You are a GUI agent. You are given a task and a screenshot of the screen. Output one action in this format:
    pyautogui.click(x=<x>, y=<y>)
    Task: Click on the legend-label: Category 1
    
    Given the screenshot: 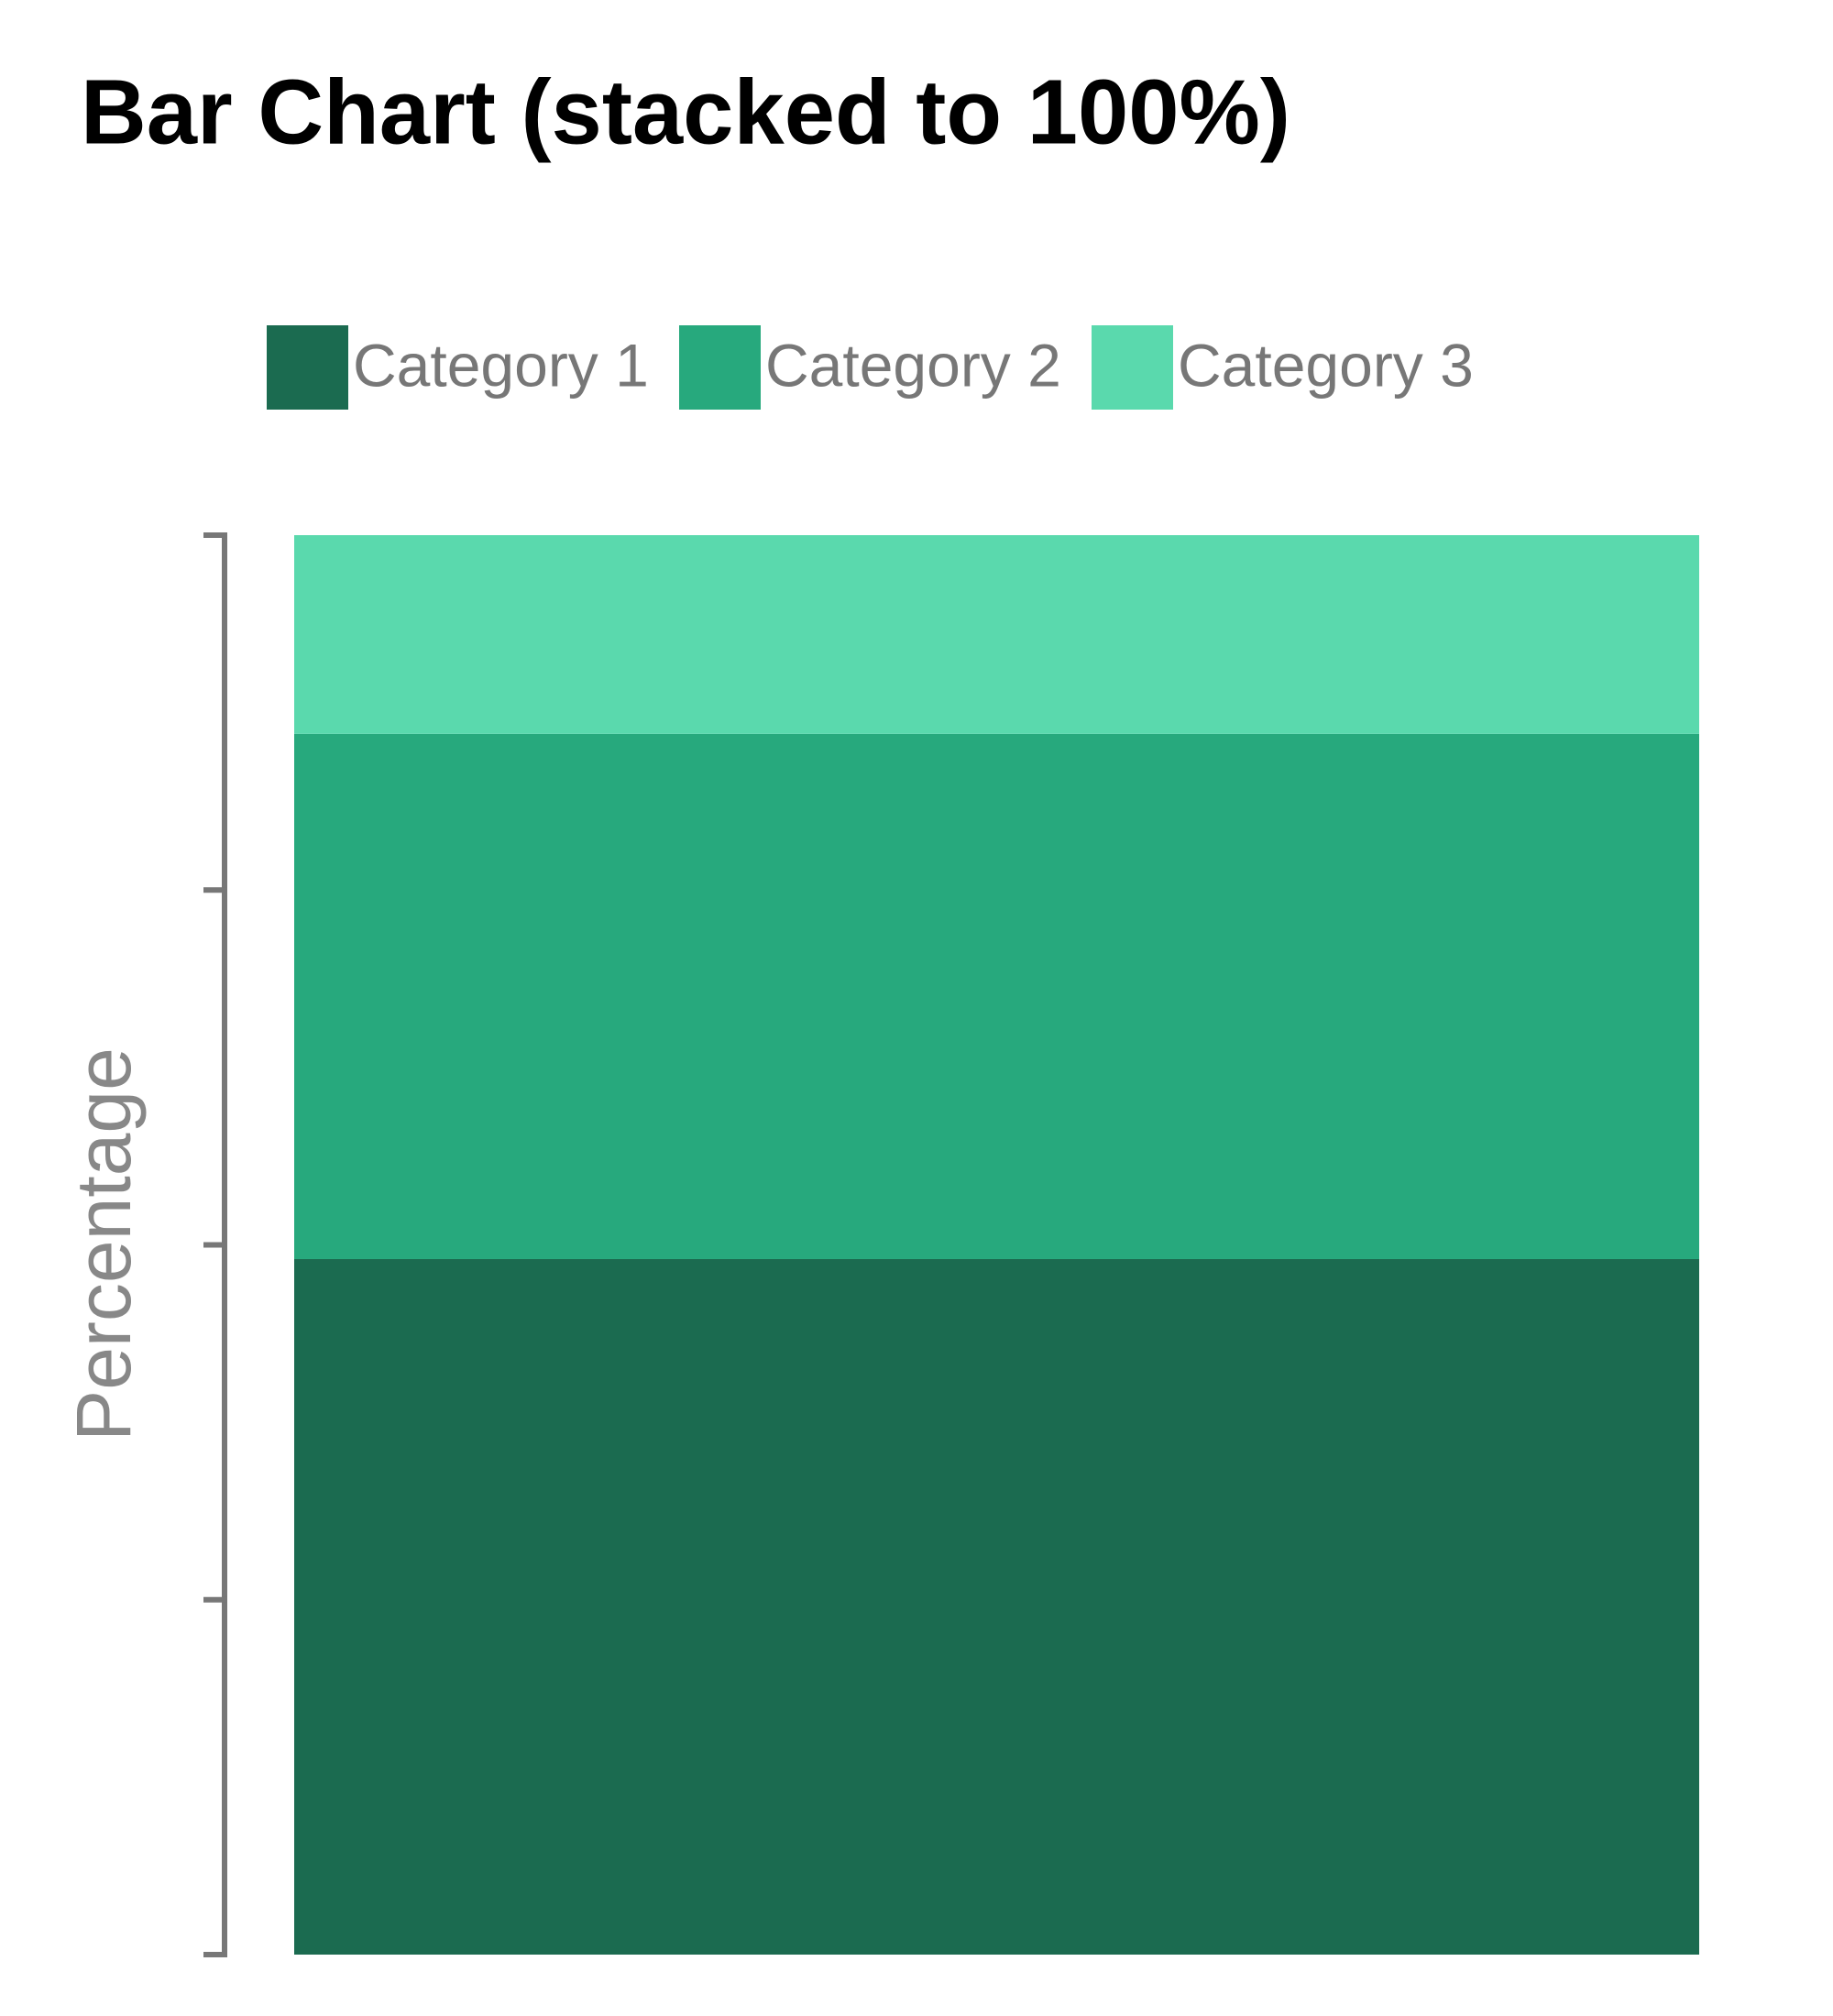 What is the action you would take?
    pyautogui.click(x=501, y=365)
    